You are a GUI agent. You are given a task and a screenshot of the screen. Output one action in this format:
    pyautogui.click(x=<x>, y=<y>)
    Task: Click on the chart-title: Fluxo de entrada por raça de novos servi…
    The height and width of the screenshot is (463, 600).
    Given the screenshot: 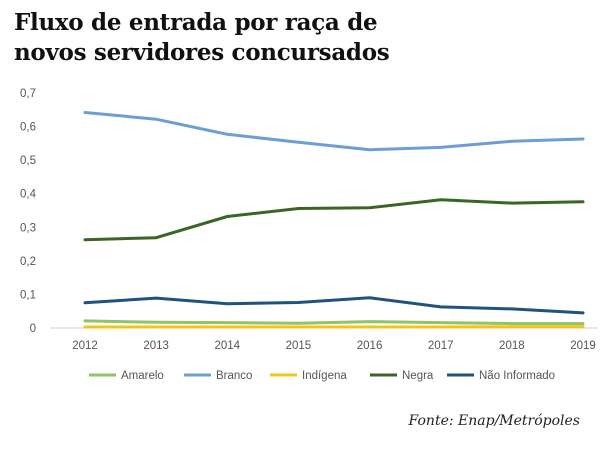 What is the action you would take?
    pyautogui.click(x=299, y=38)
    